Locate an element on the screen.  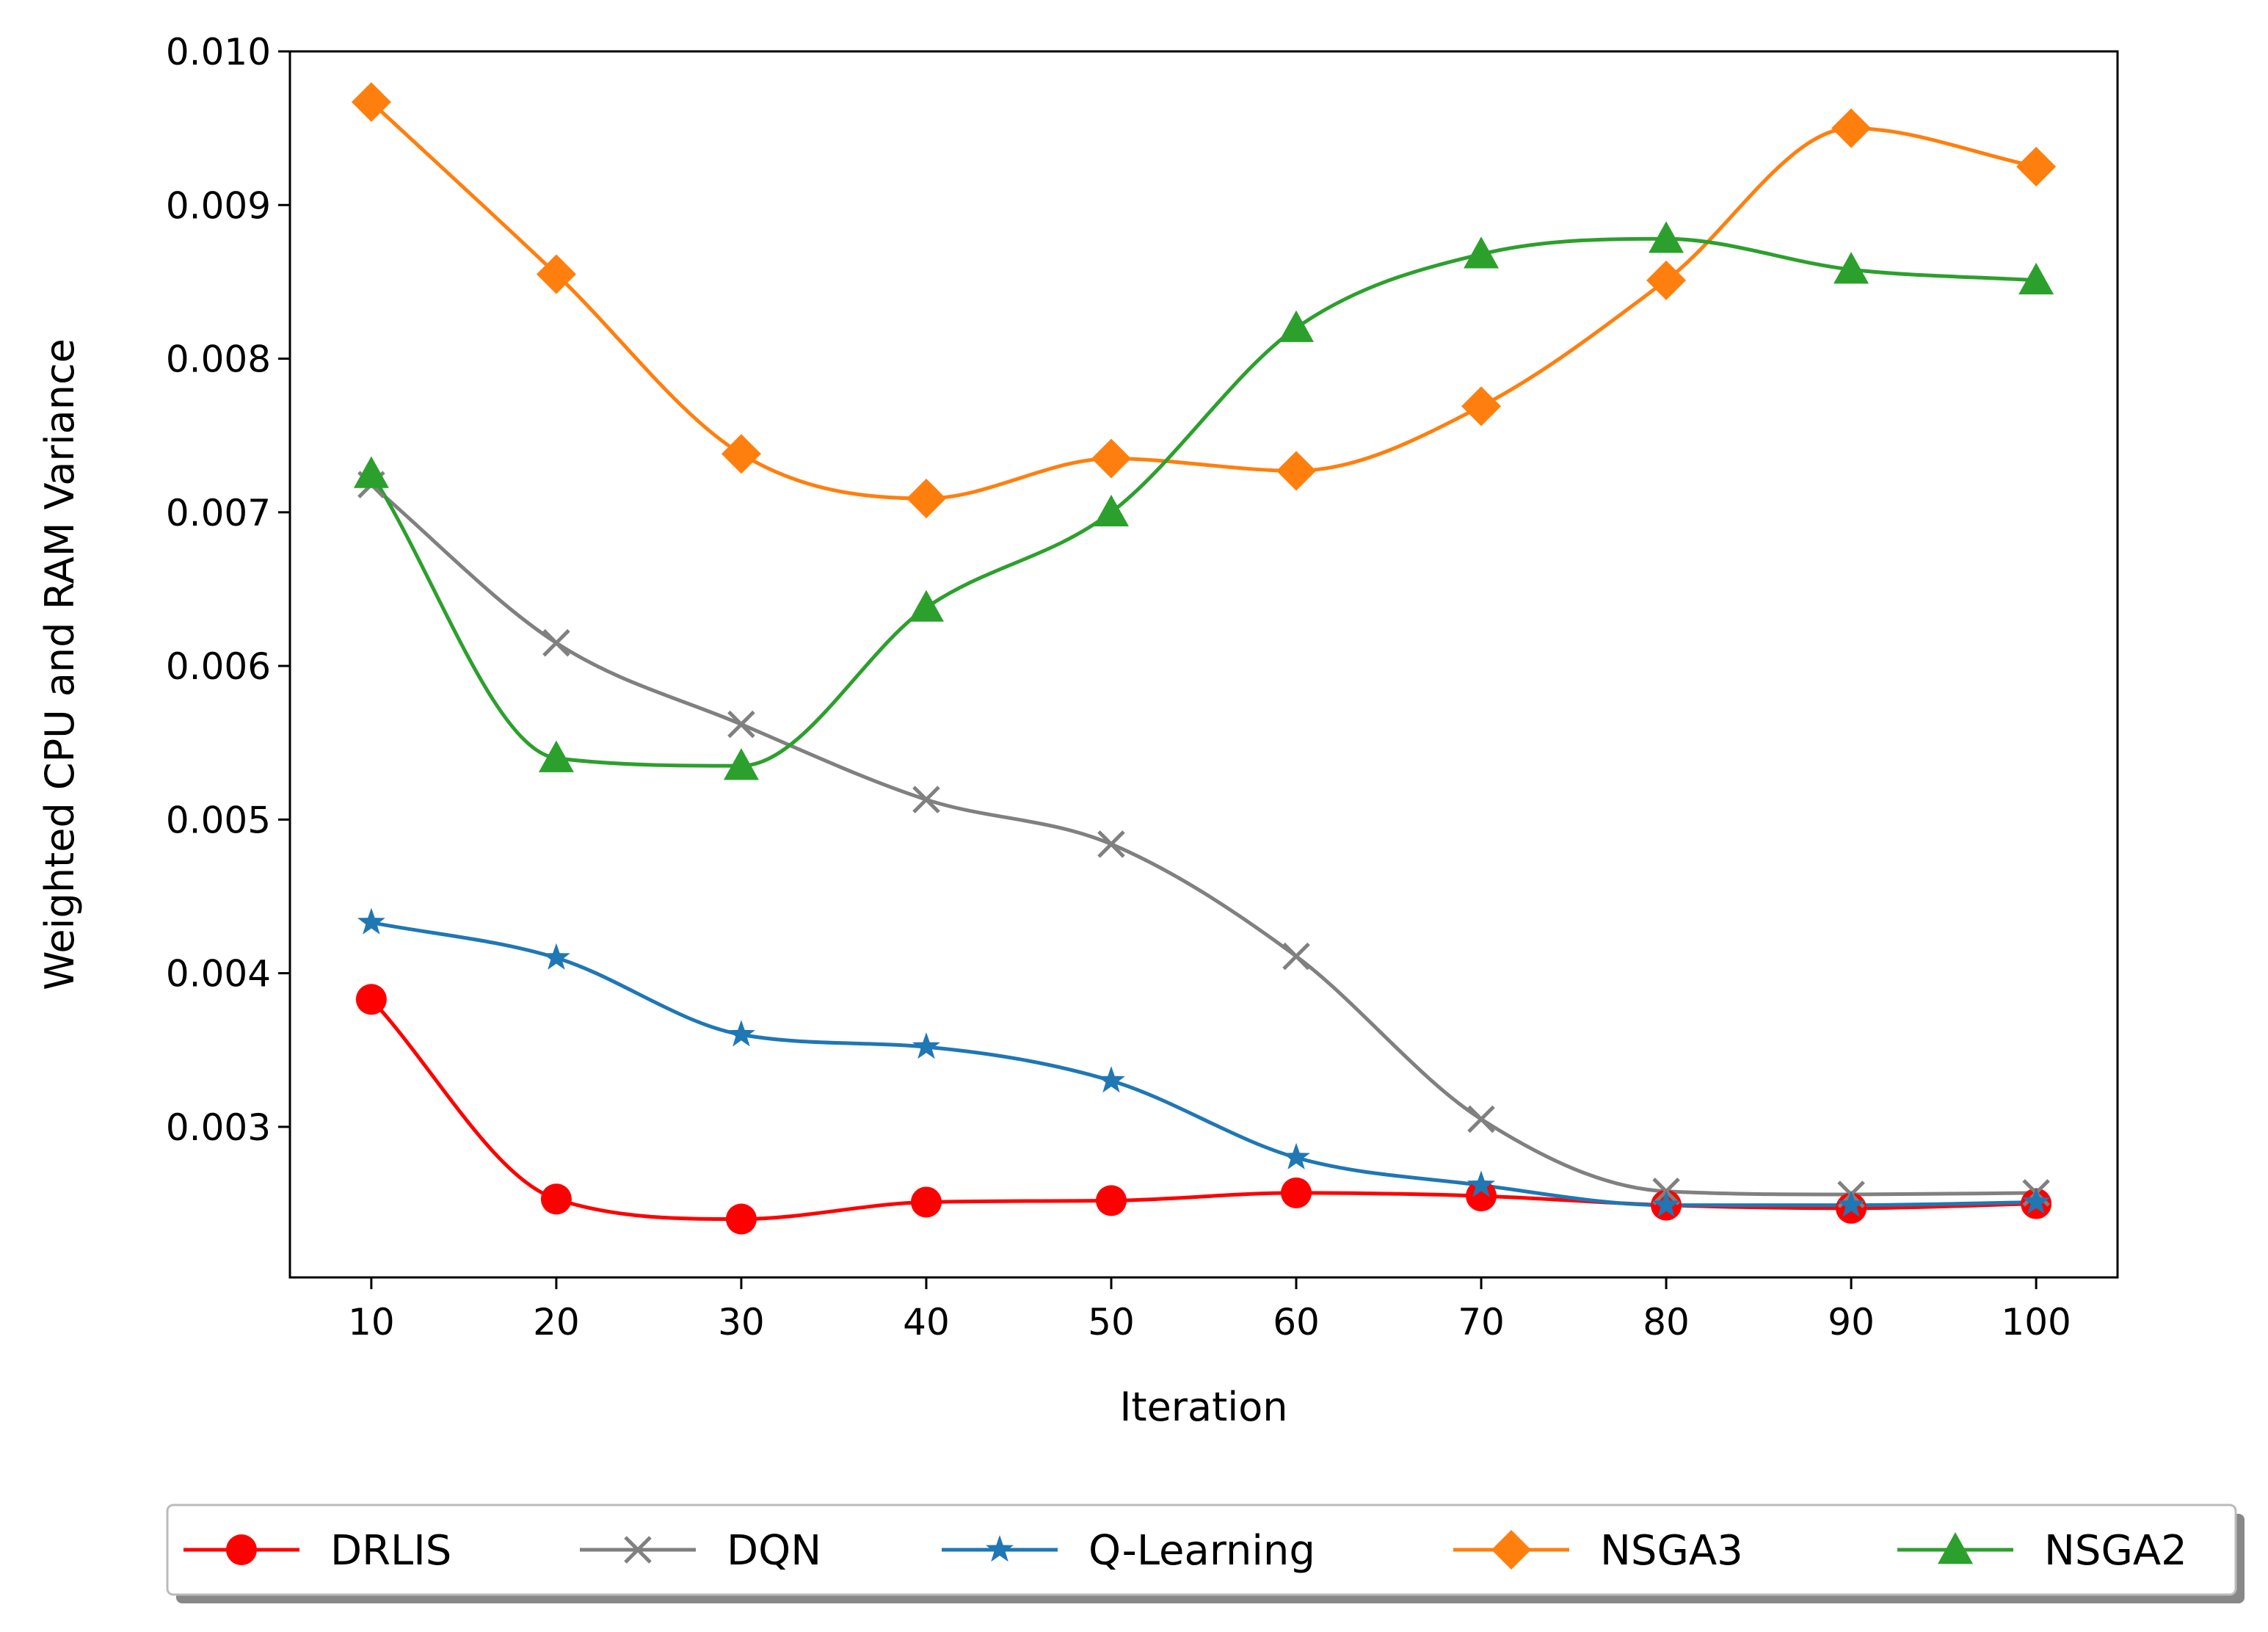
y-tick-label: 0.010 is located at coordinates (218, 52).